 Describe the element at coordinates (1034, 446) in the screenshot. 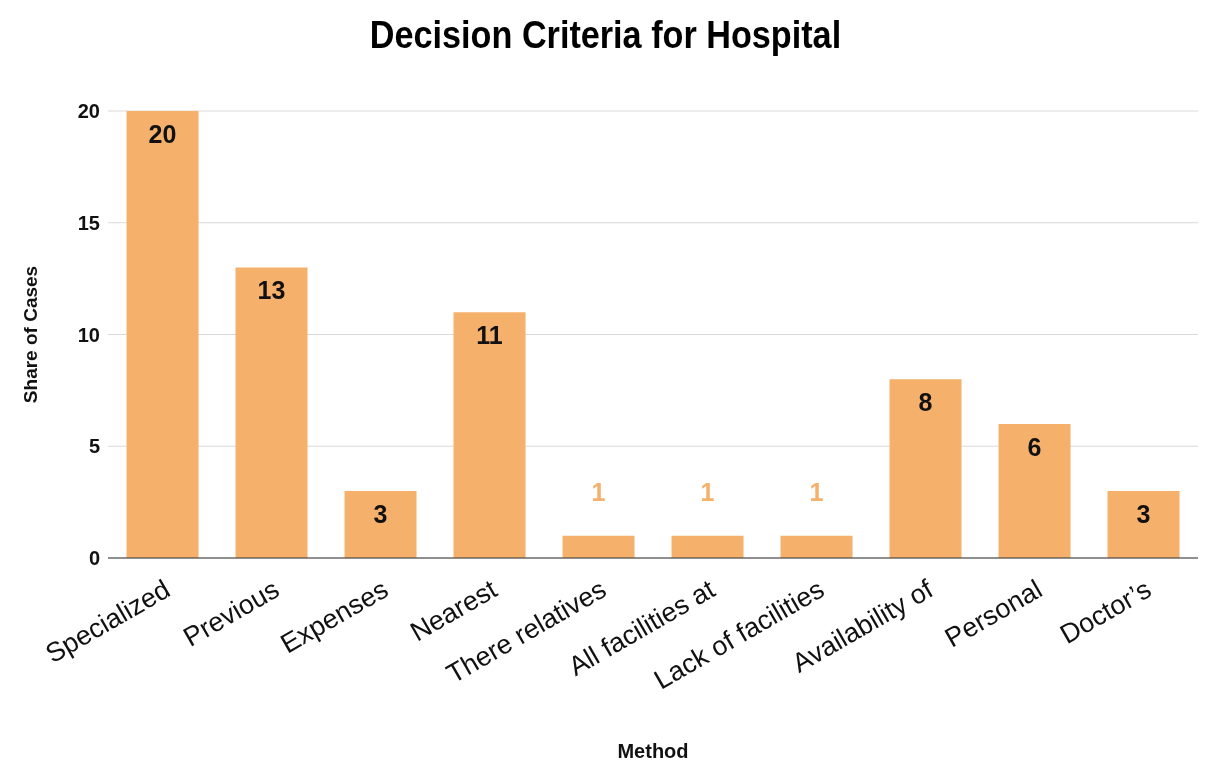

I see `data-label: 6` at that location.